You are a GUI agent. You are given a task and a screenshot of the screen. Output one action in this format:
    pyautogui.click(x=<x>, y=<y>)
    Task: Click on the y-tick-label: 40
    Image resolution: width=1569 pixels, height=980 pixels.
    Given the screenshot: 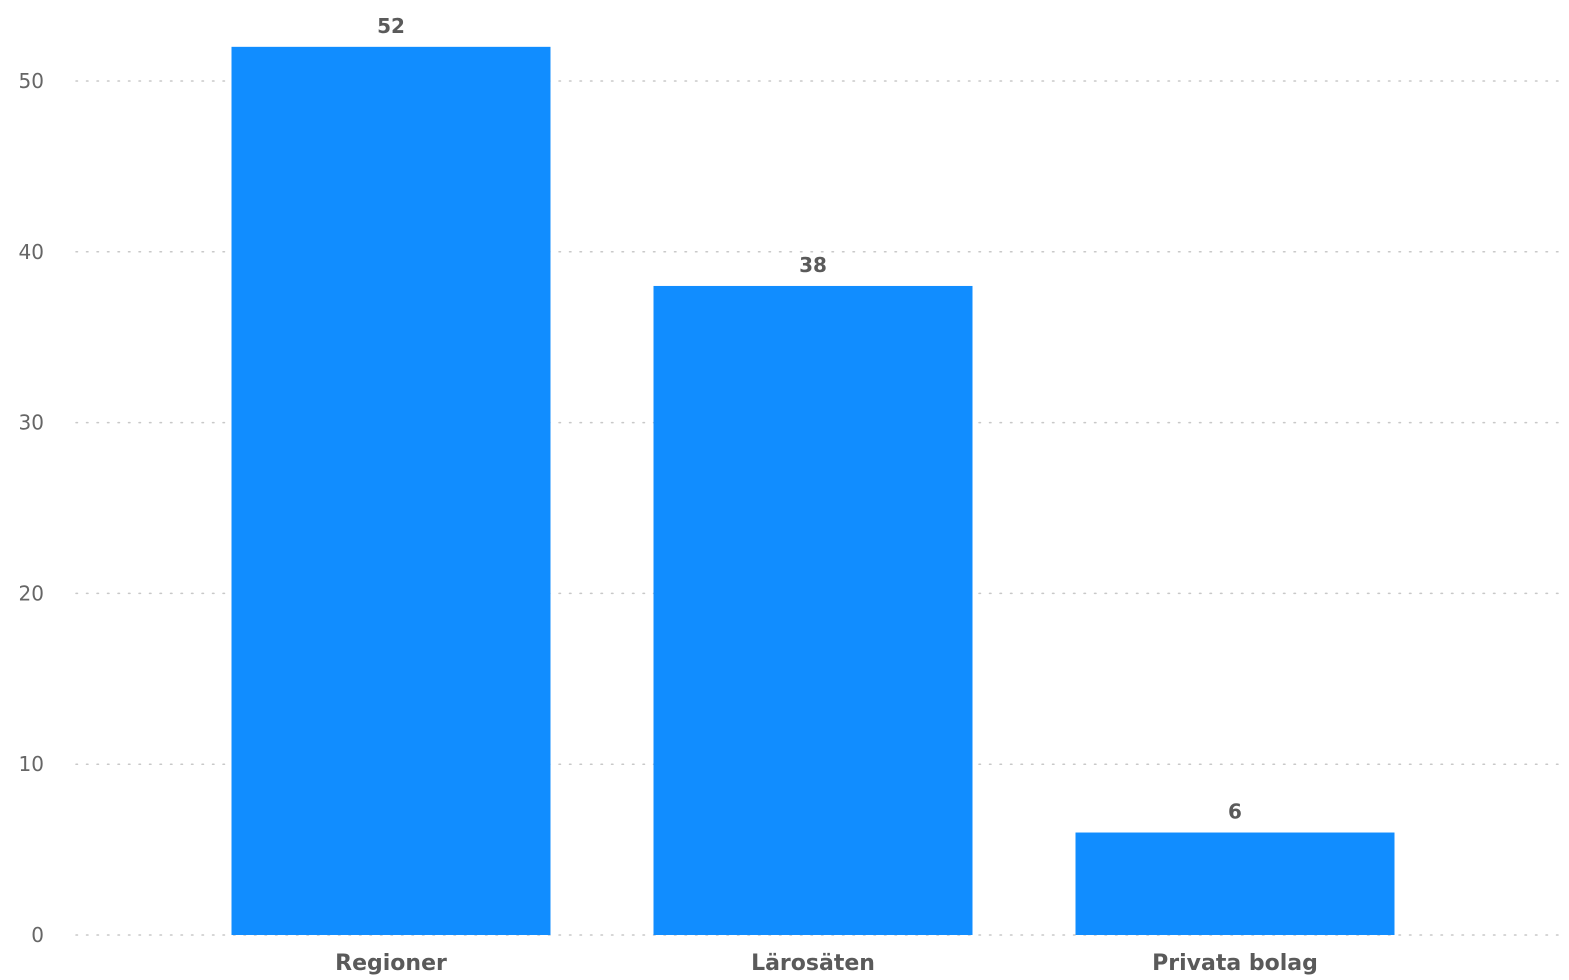 What is the action you would take?
    pyautogui.click(x=31, y=252)
    